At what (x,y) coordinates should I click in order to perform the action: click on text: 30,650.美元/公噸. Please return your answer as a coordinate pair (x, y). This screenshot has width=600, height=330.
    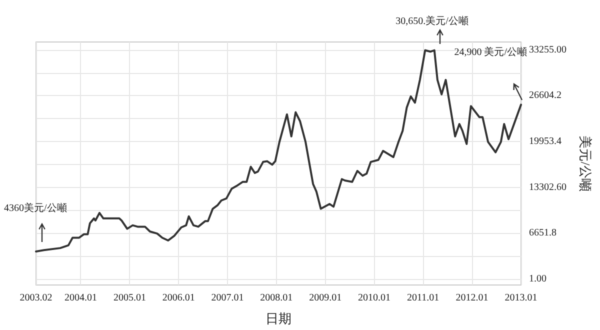
    Looking at the image, I should click on (432, 21).